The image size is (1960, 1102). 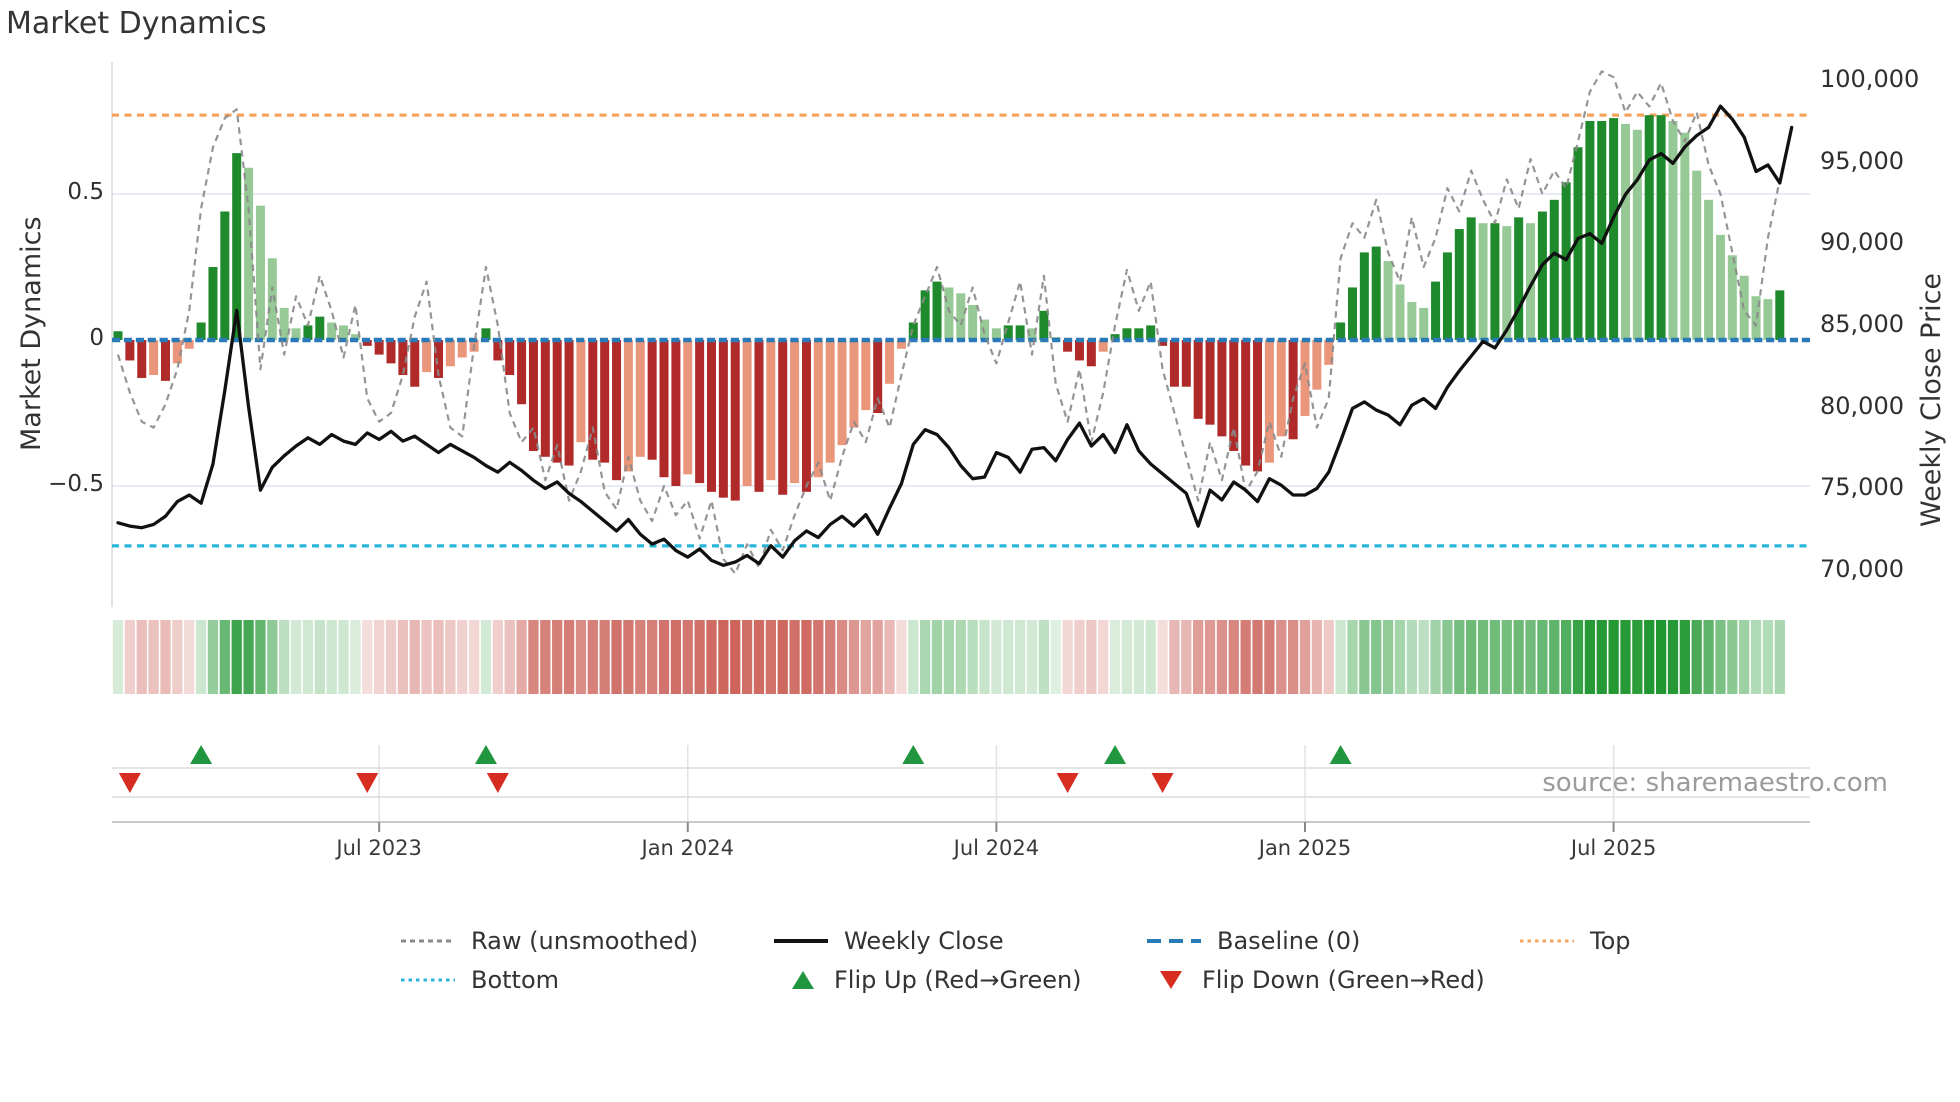 What do you see at coordinates (479, 980) in the screenshot?
I see `legend-item: Bottom` at bounding box center [479, 980].